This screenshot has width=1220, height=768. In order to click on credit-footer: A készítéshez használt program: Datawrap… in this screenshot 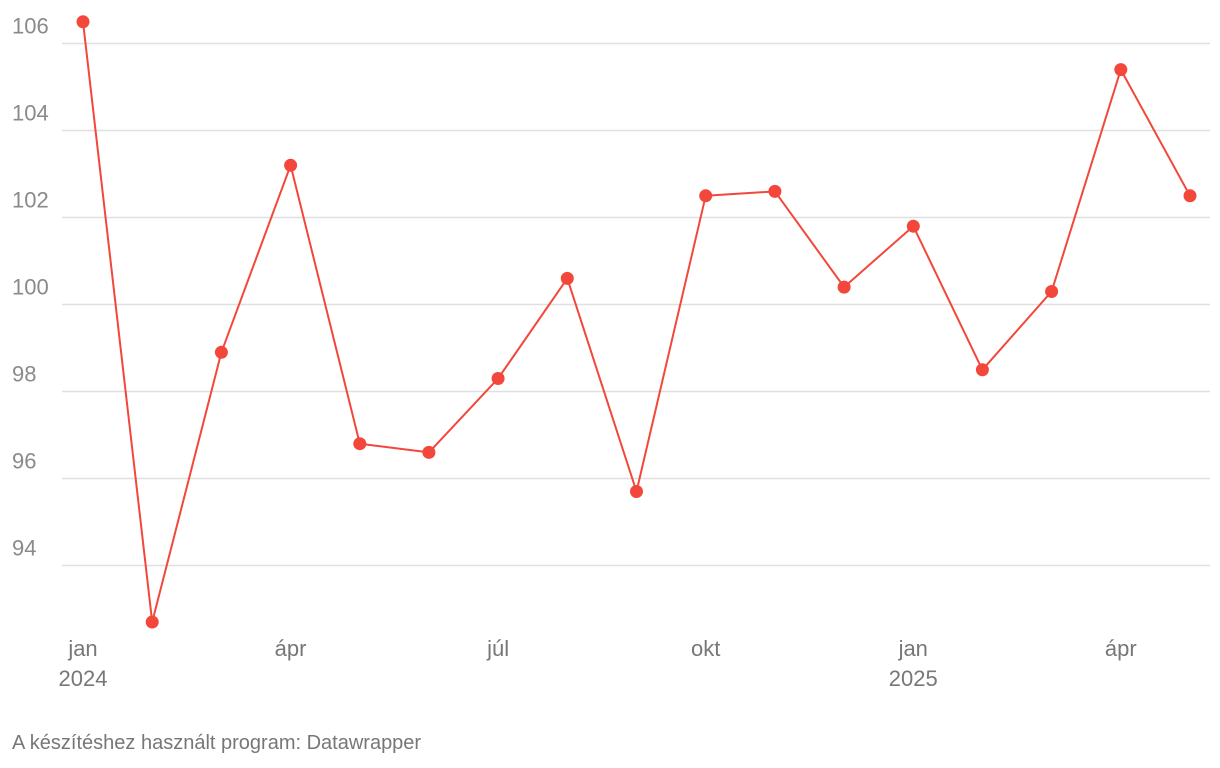, I will do `click(217, 743)`.